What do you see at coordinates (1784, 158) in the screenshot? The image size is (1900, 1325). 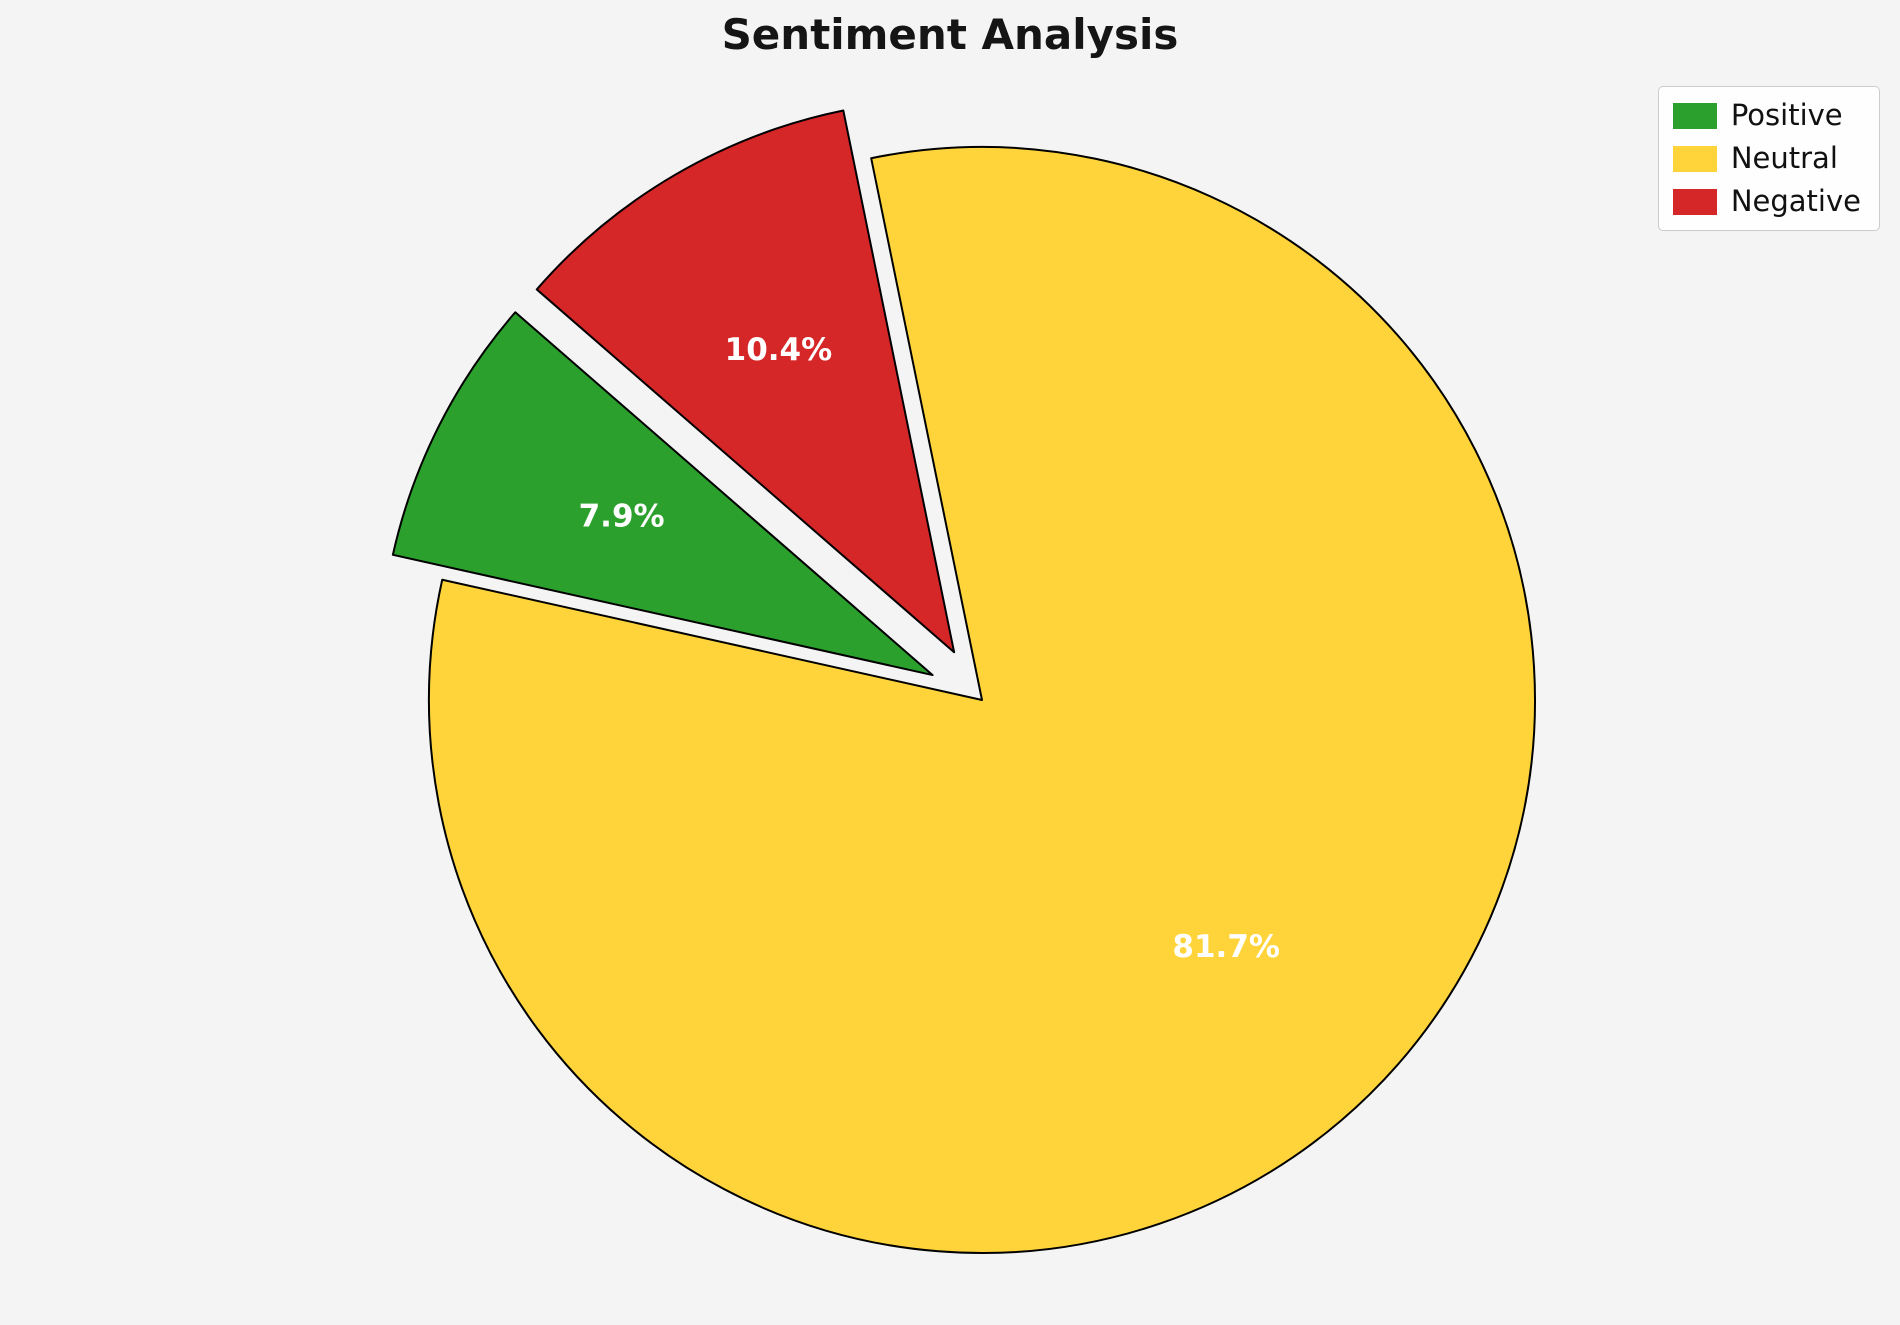 I see `legend-label: Neutral` at bounding box center [1784, 158].